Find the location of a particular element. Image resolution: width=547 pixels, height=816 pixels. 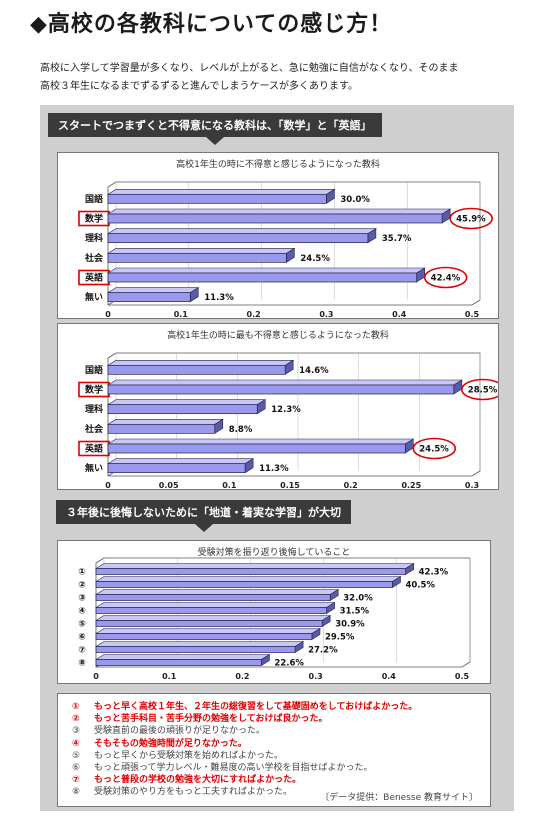

legend-item-number: ② is located at coordinates (76, 719).